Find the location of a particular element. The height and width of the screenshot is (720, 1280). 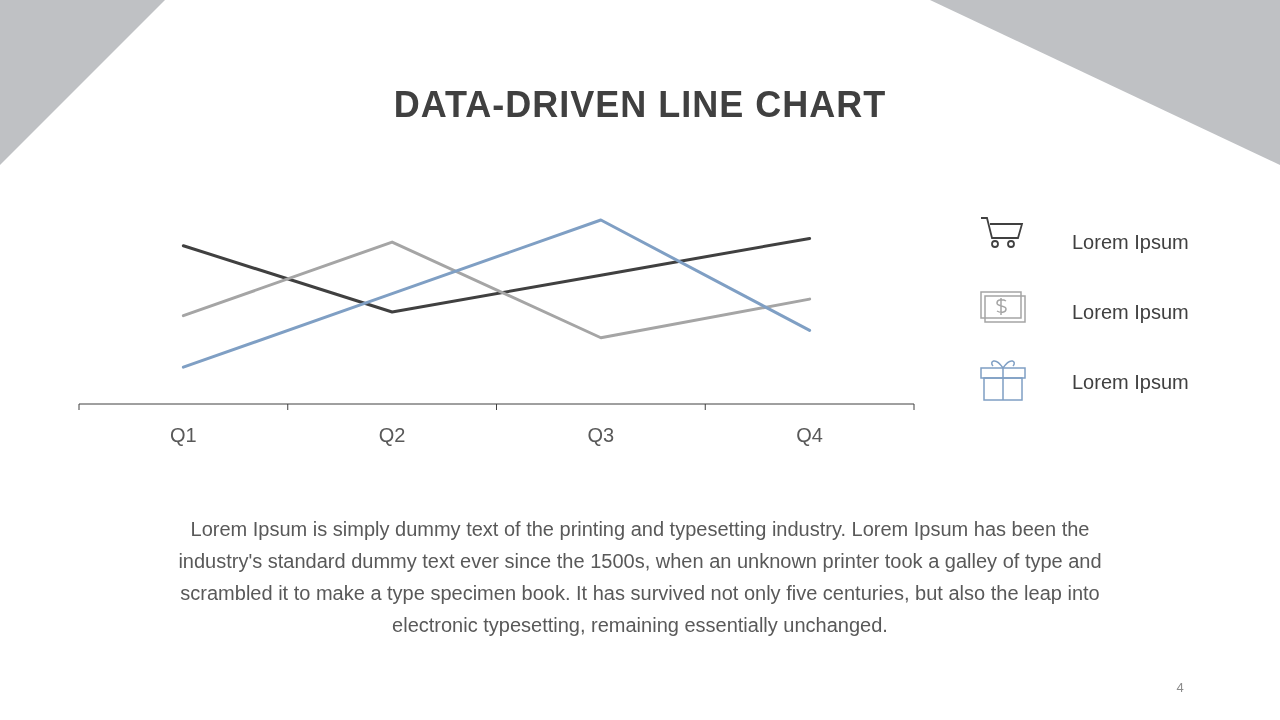

text: 4 is located at coordinates (1180, 687).